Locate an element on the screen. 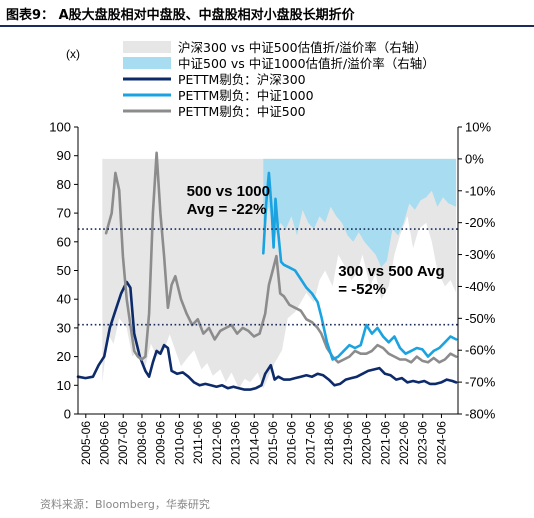  x-tick-label: 2022-06 is located at coordinates (404, 443).